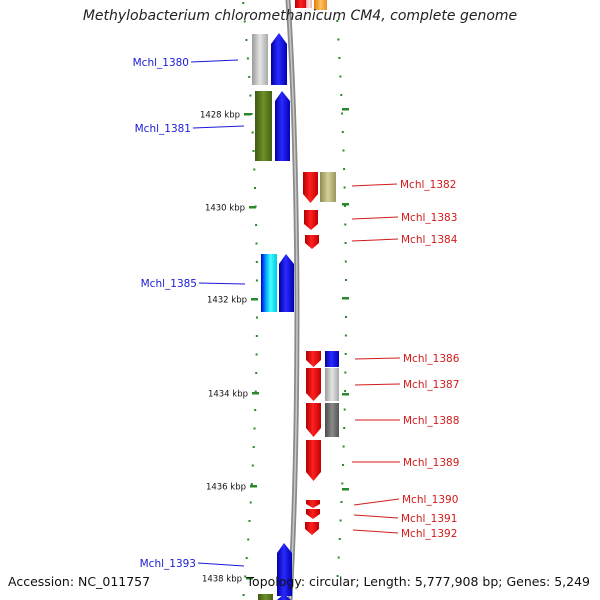 Image resolution: width=600 pixels, height=600 pixels. What do you see at coordinates (328, 187) in the screenshot?
I see `feature-mchl-1382-cog` at bounding box center [328, 187].